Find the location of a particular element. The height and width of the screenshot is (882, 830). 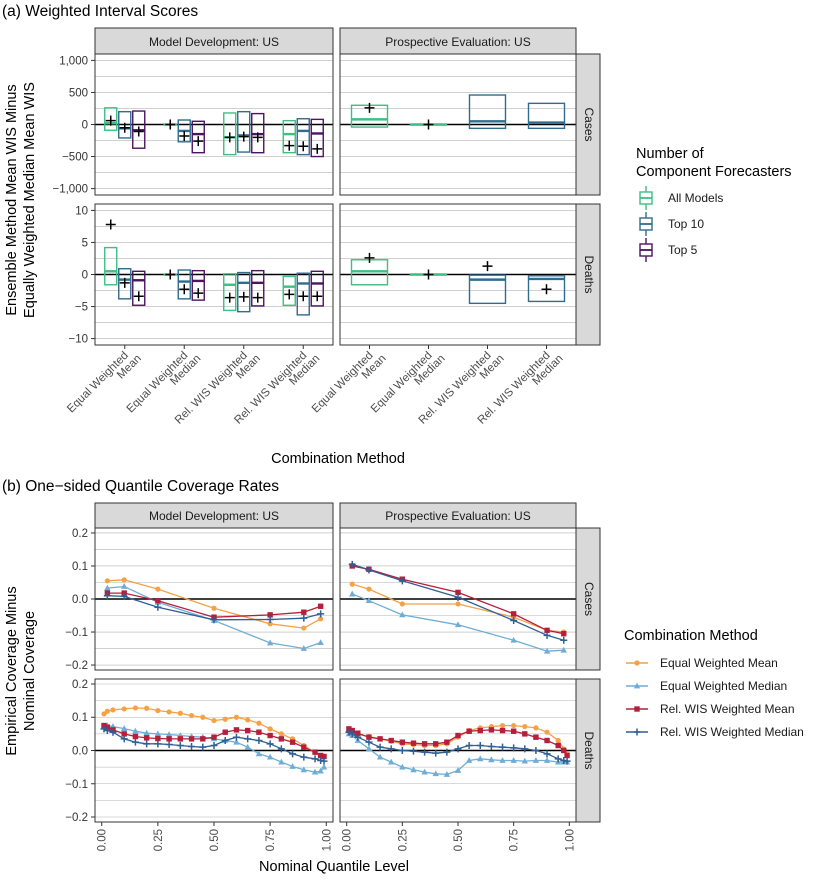

y-tick-label: 0.2 is located at coordinates (80, 534).